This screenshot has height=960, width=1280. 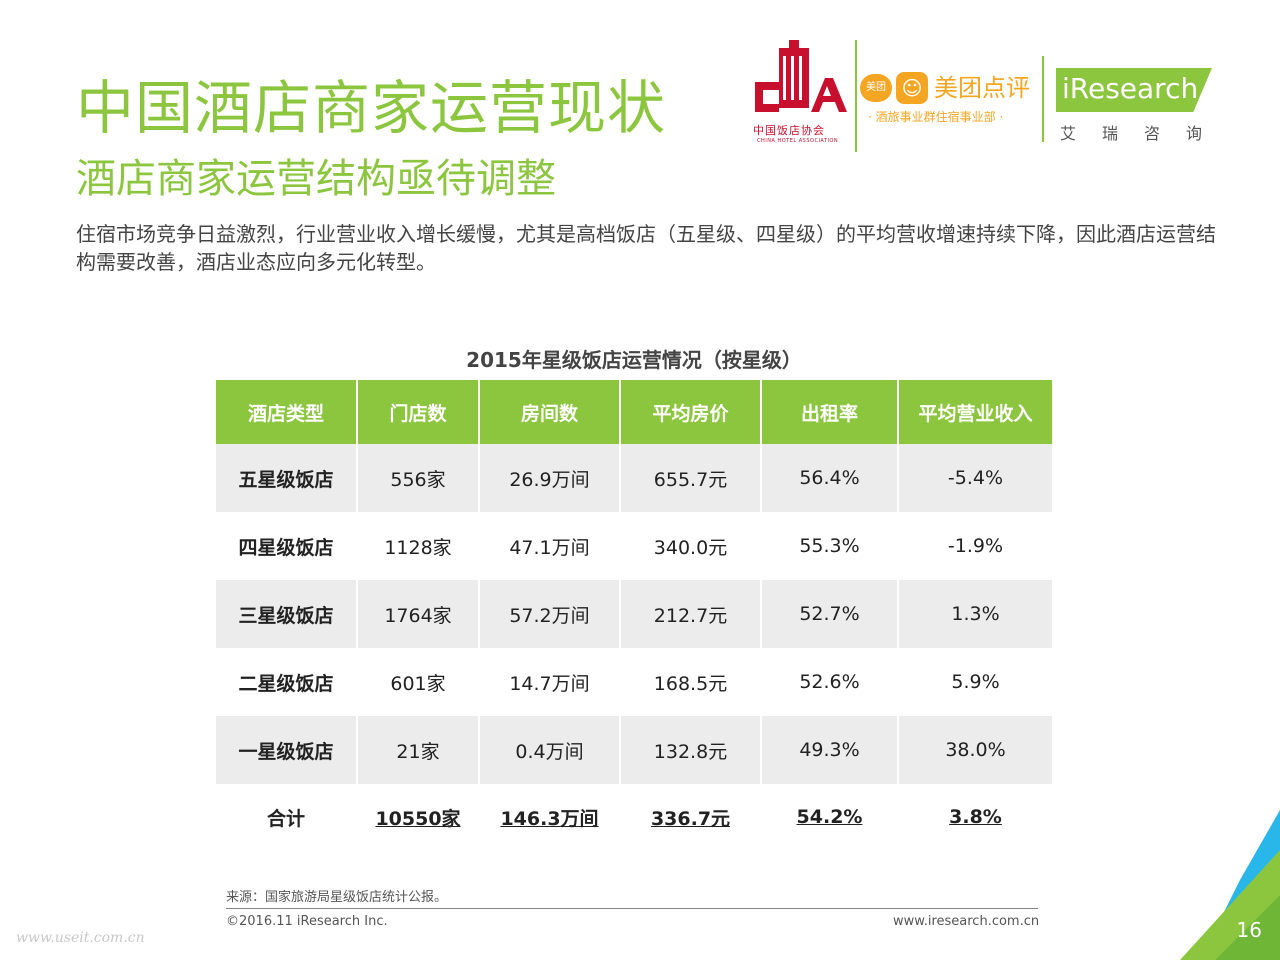 What do you see at coordinates (966, 921) in the screenshot?
I see `website-link: www.iresearch.com.cn` at bounding box center [966, 921].